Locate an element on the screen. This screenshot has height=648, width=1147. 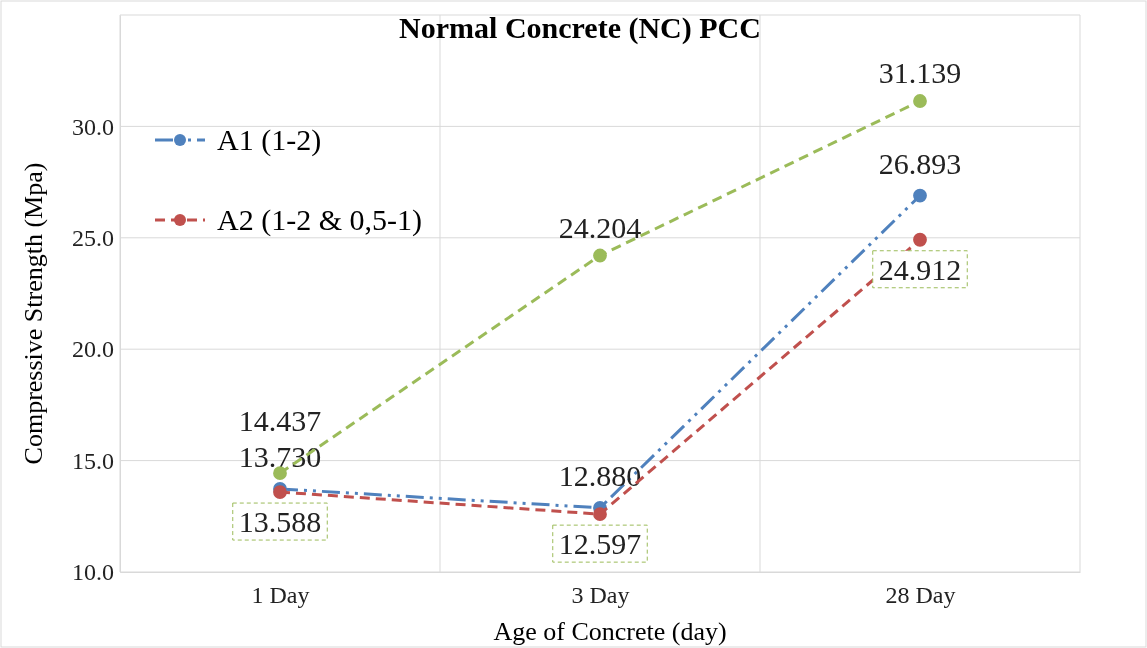
data-label: 26.893 is located at coordinates (920, 163).